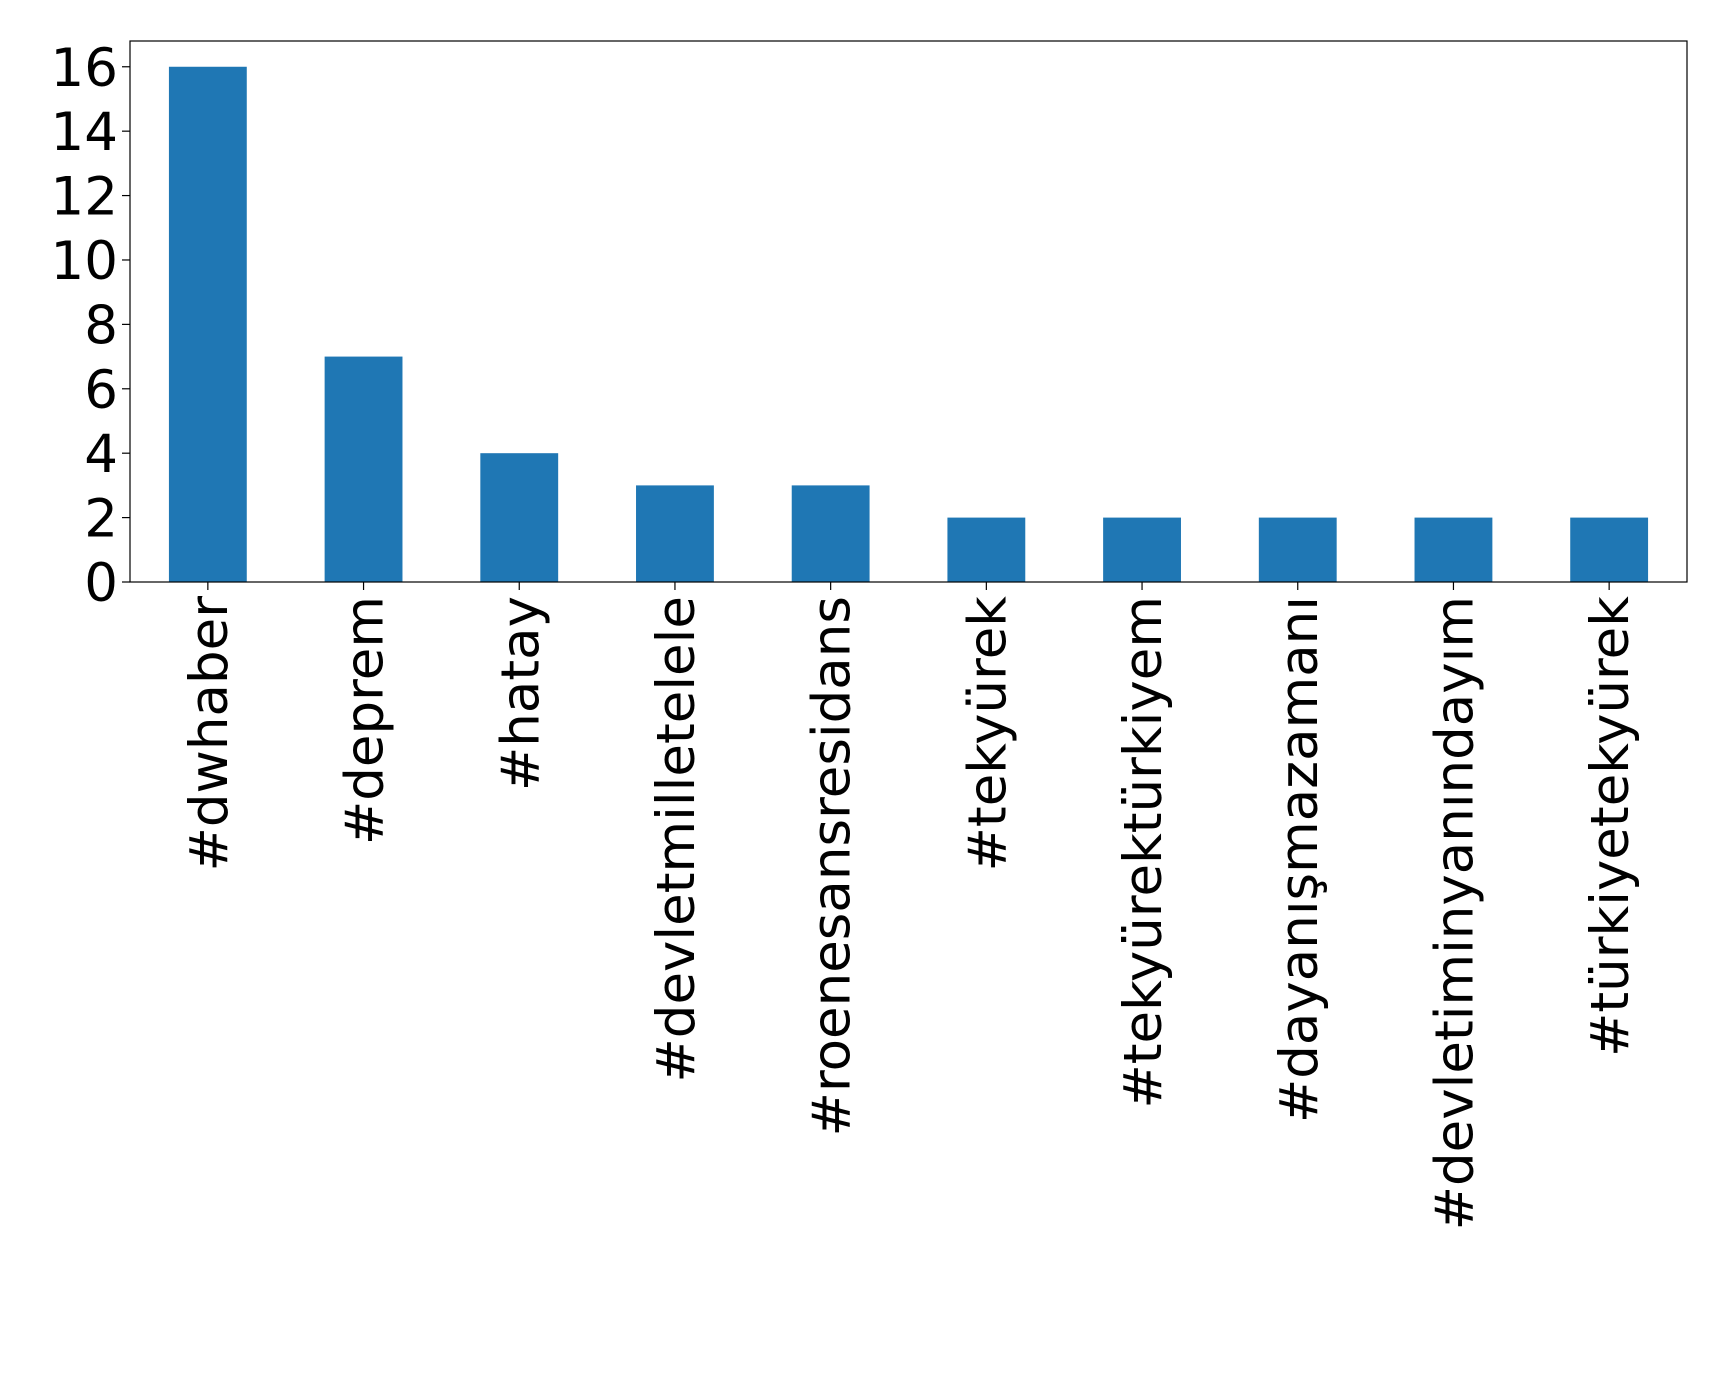 Image resolution: width=1719 pixels, height=1376 pixels. I want to click on y-tick-label: 2, so click(101, 519).